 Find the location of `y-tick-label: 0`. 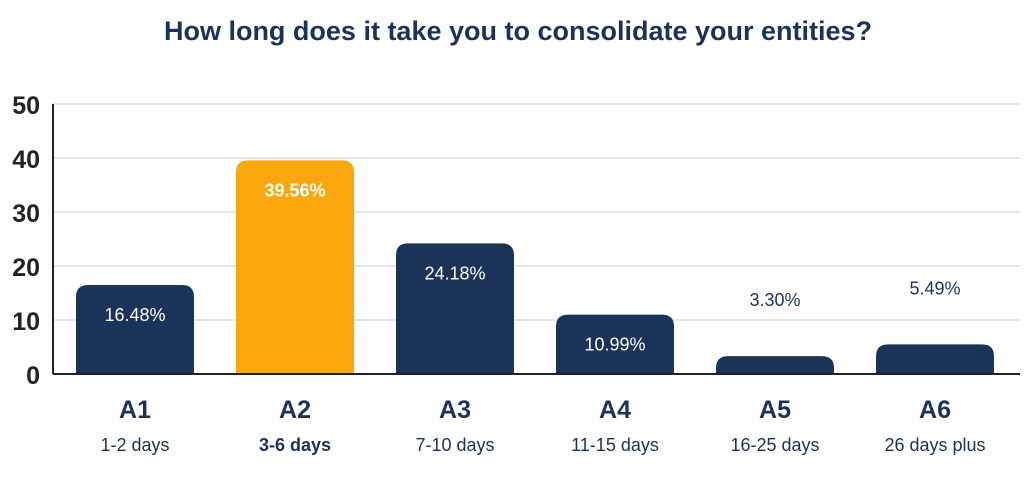

y-tick-label: 0 is located at coordinates (33, 376).